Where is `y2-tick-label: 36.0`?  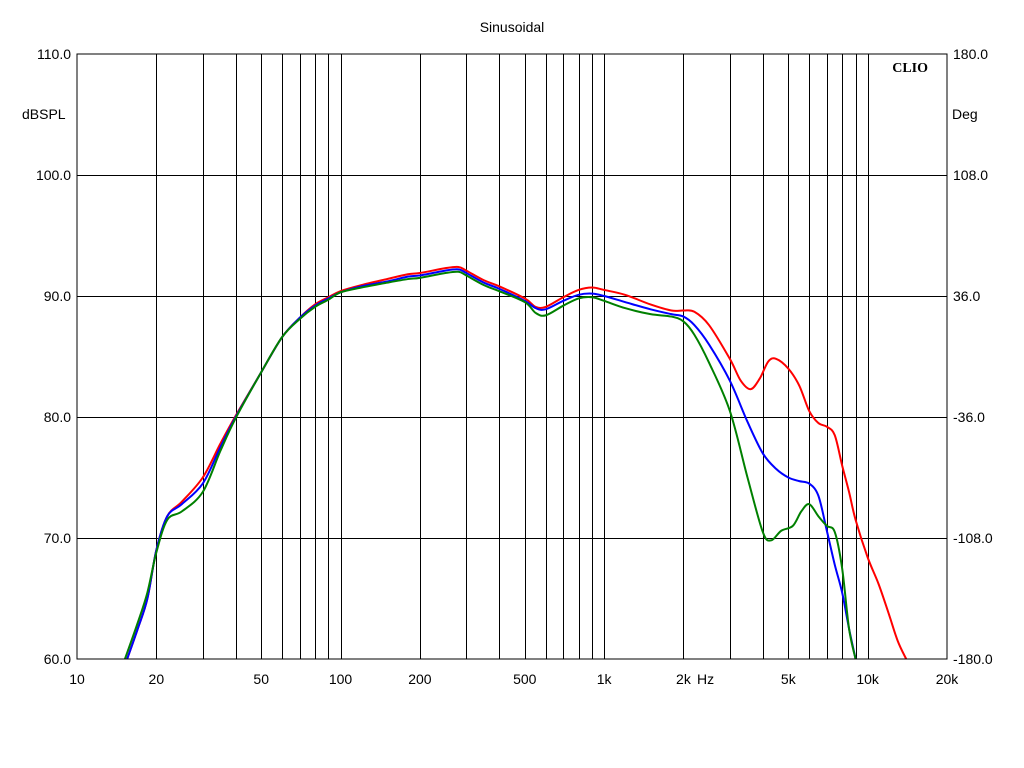
y2-tick-label: 36.0 is located at coordinates (966, 296).